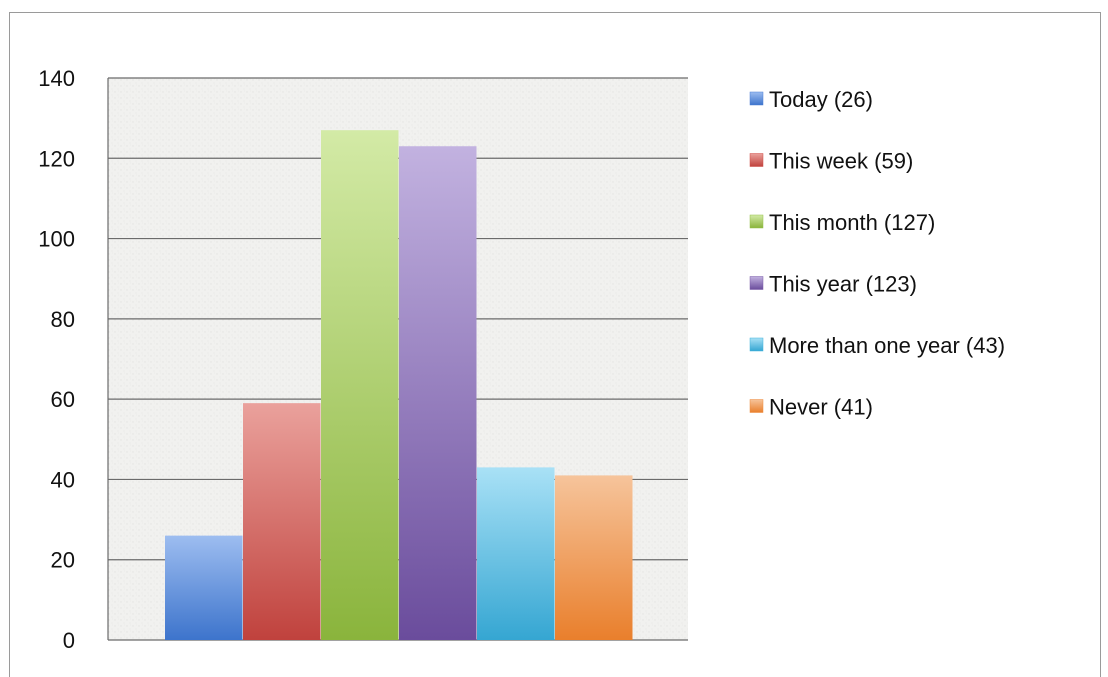  What do you see at coordinates (56, 78) in the screenshot?
I see `y-tick-label: 140` at bounding box center [56, 78].